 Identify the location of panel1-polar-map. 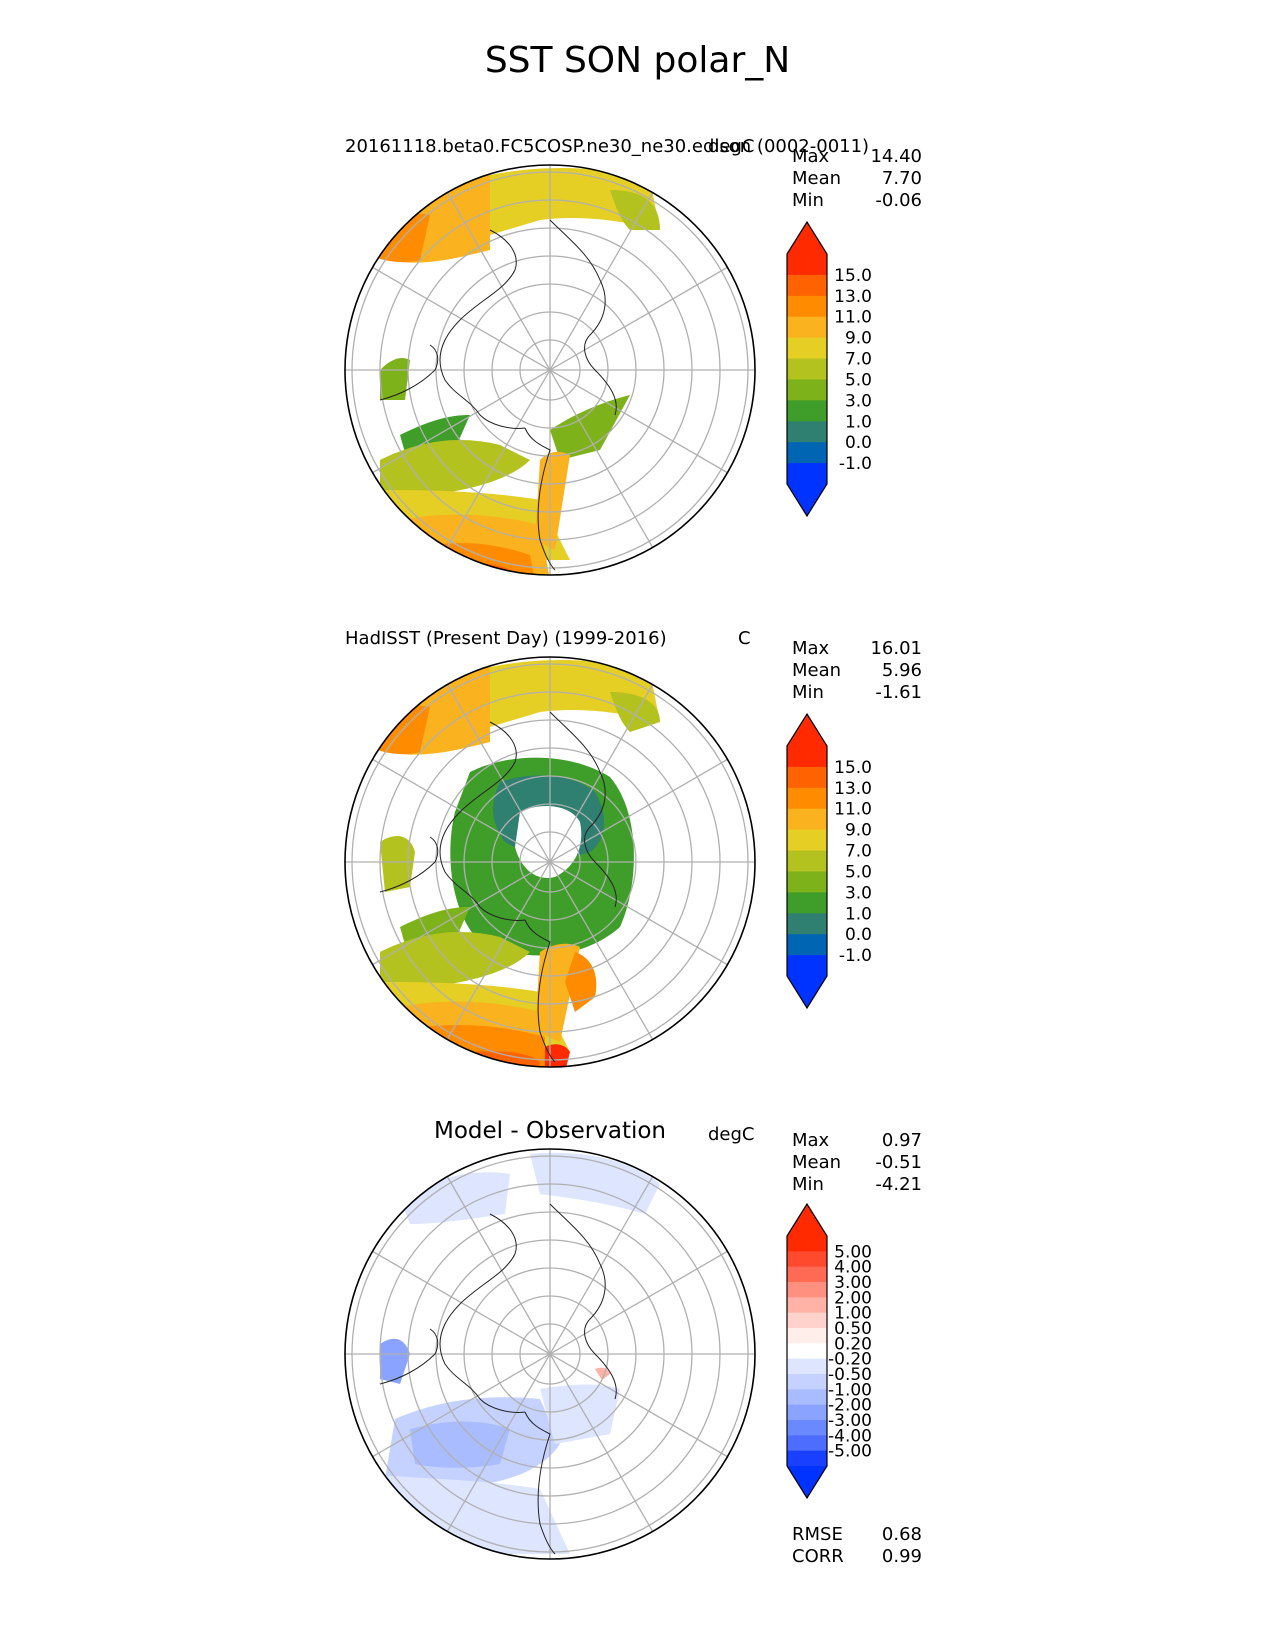
(550, 370).